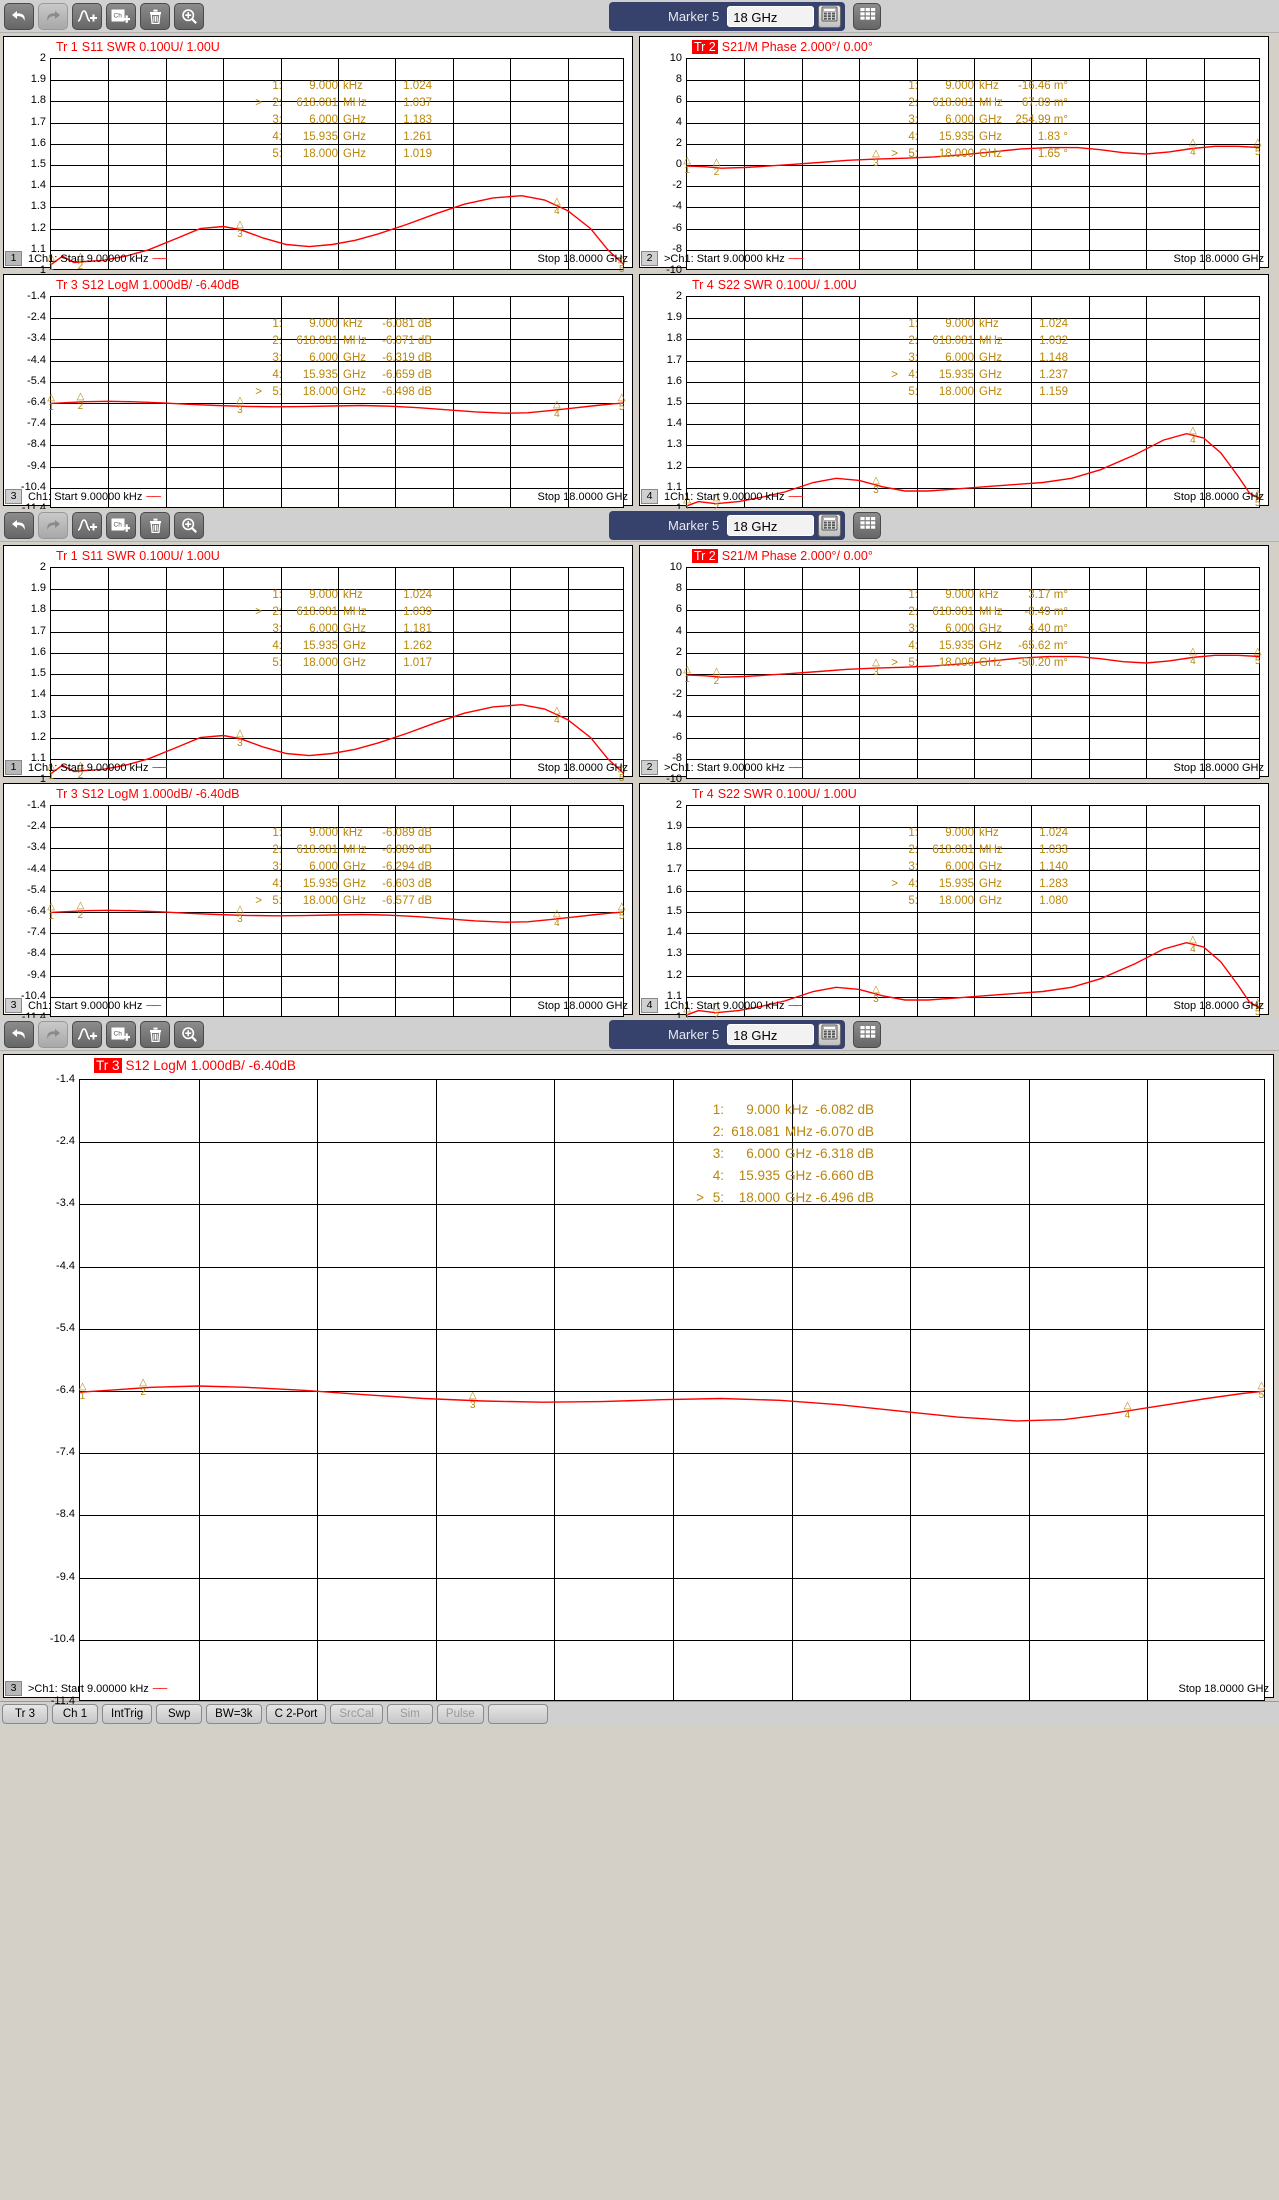  What do you see at coordinates (155, 16) in the screenshot?
I see `delete-button` at bounding box center [155, 16].